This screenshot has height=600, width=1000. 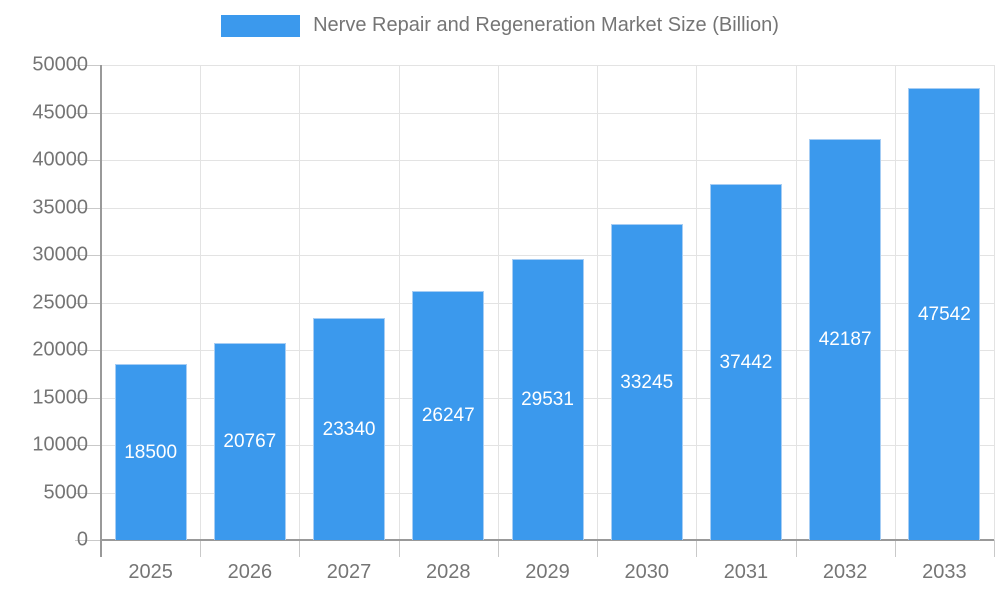 I want to click on bar: 18500, so click(x=150, y=452).